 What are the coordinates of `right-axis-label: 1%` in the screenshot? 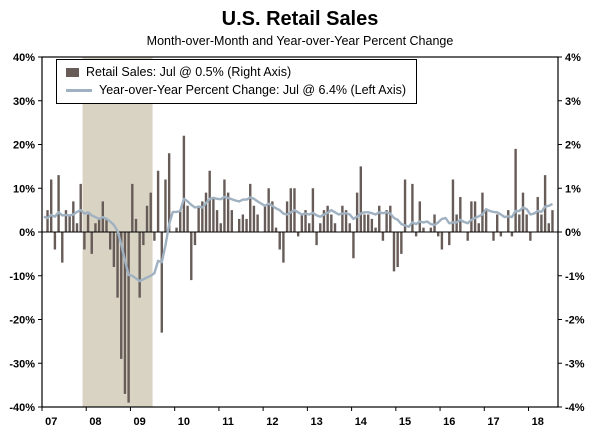 It's located at (573, 189).